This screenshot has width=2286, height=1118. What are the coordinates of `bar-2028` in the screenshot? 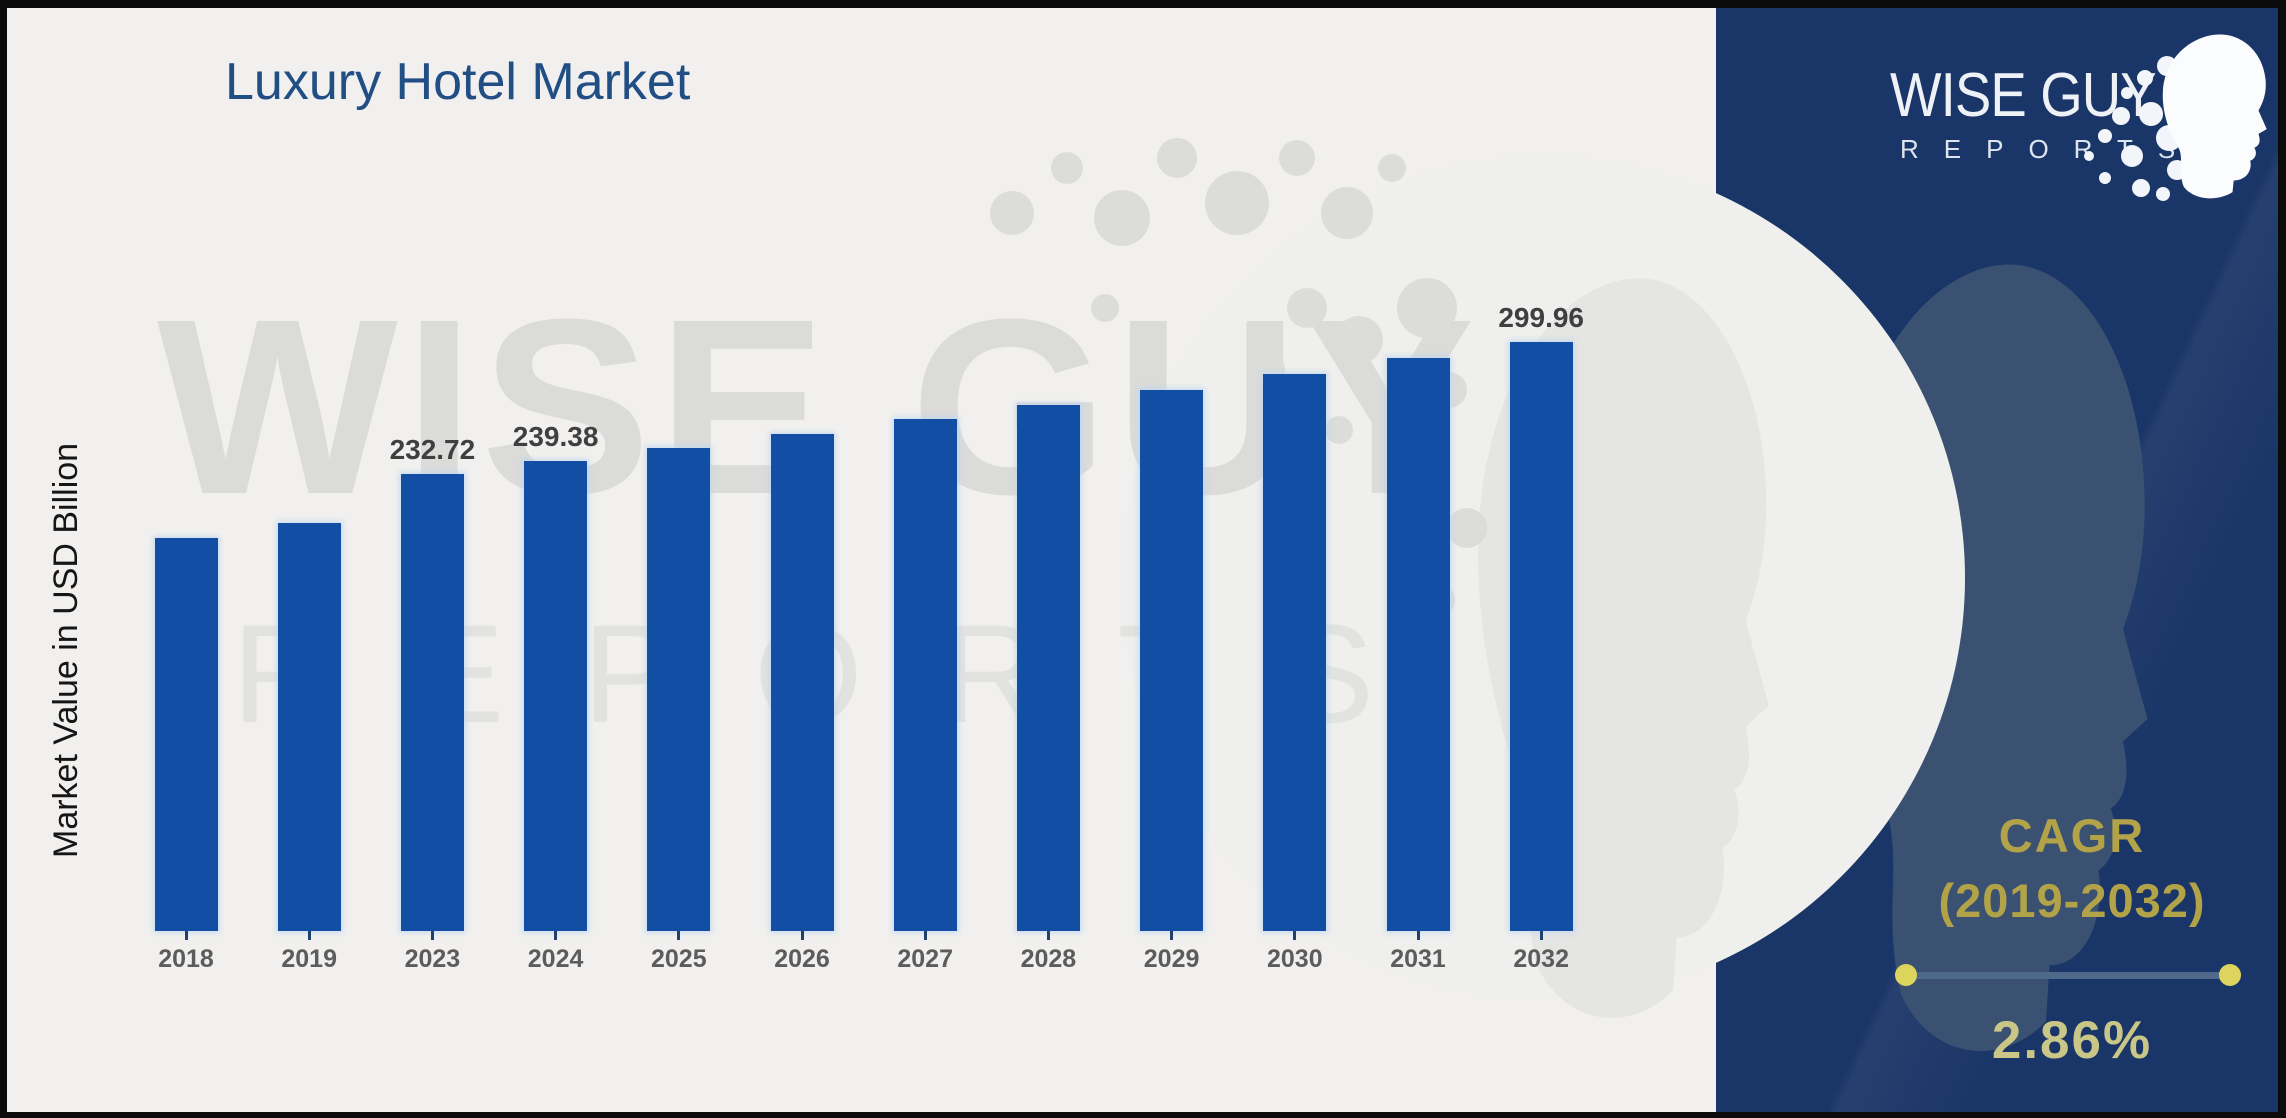 It's located at (1048, 668).